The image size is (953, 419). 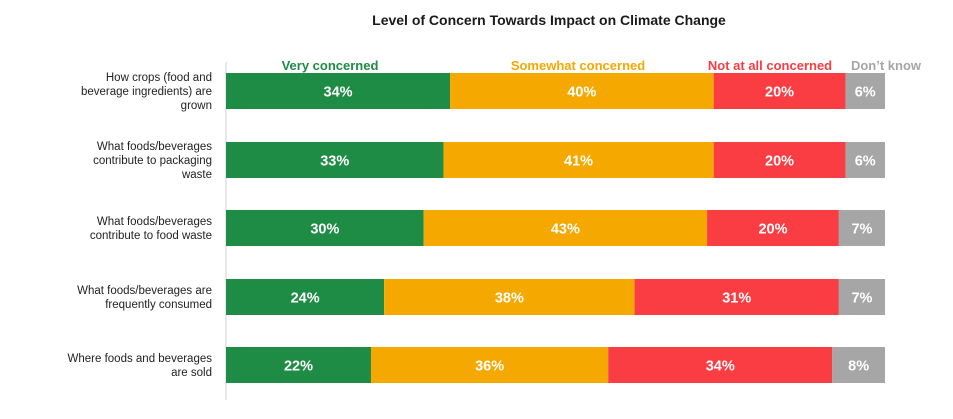 What do you see at coordinates (154, 222) in the screenshot?
I see `category-label-row-3: What foods/beverages` at bounding box center [154, 222].